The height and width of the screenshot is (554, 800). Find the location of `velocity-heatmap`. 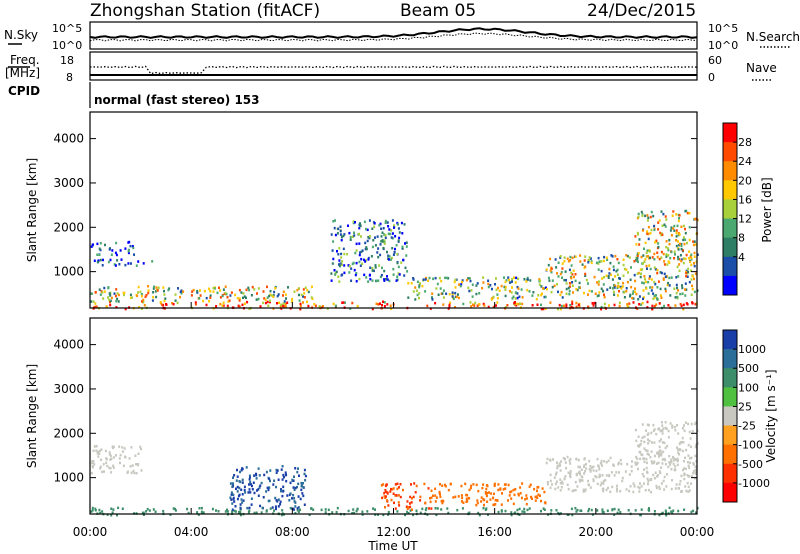

velocity-heatmap is located at coordinates (394, 469).